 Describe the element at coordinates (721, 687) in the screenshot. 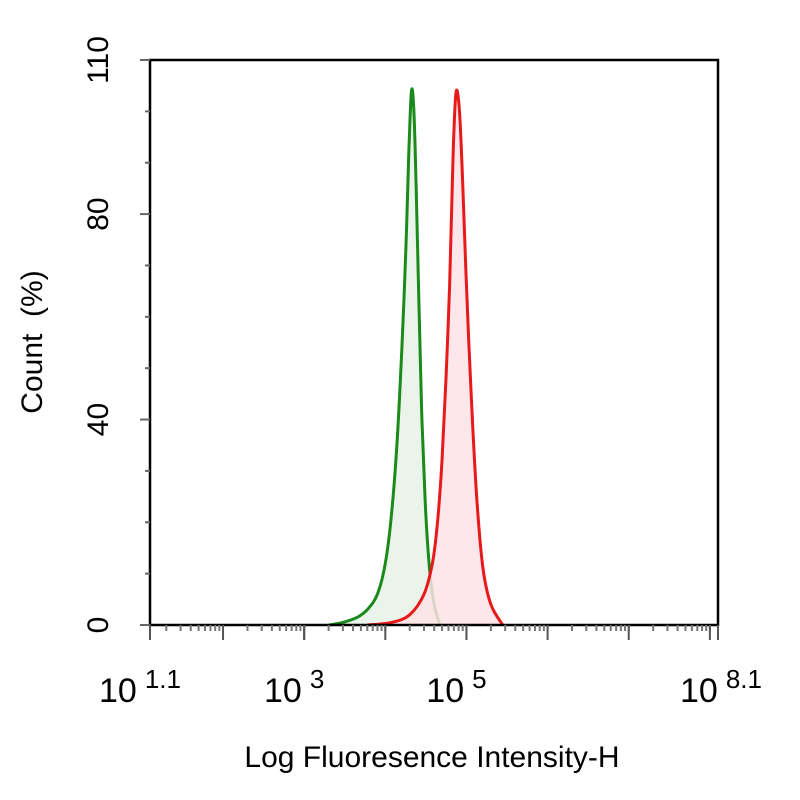

I see `x-tick-label: 10 8.1` at that location.